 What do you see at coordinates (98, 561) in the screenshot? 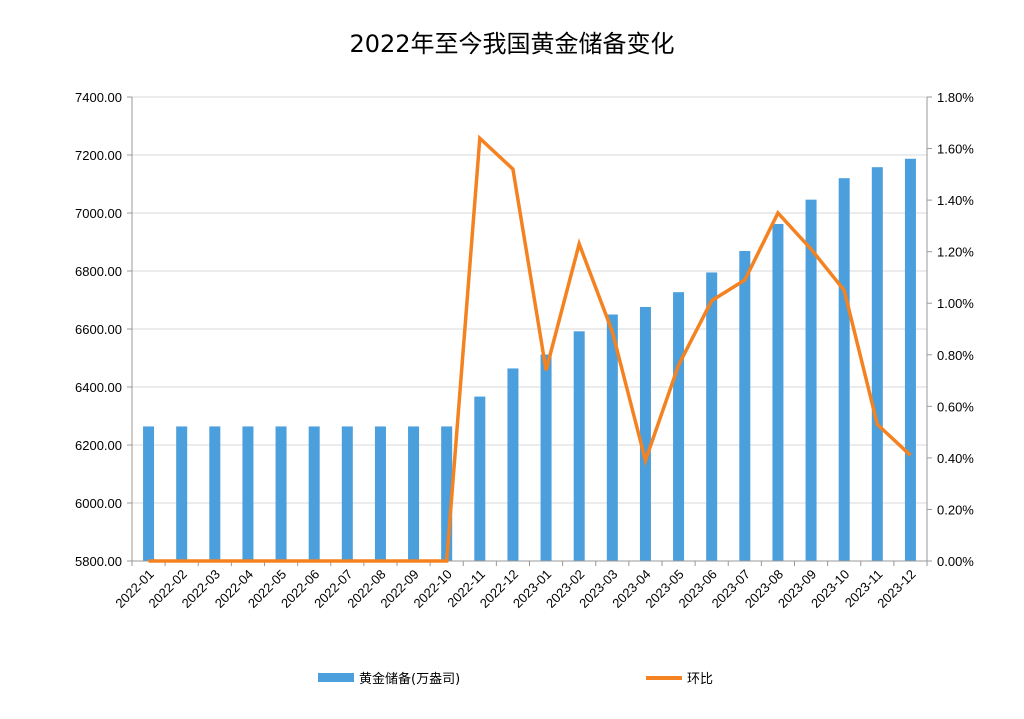
I see `left-tick-label: 5800.00` at bounding box center [98, 561].